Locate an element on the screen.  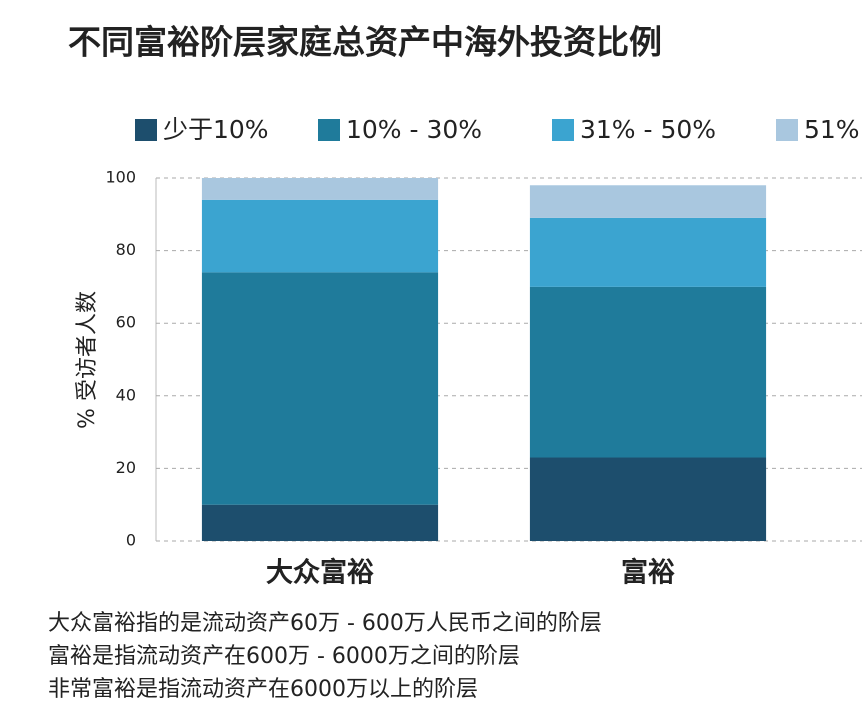
y-axis-label: % 受访者人数 is located at coordinates (87, 360).